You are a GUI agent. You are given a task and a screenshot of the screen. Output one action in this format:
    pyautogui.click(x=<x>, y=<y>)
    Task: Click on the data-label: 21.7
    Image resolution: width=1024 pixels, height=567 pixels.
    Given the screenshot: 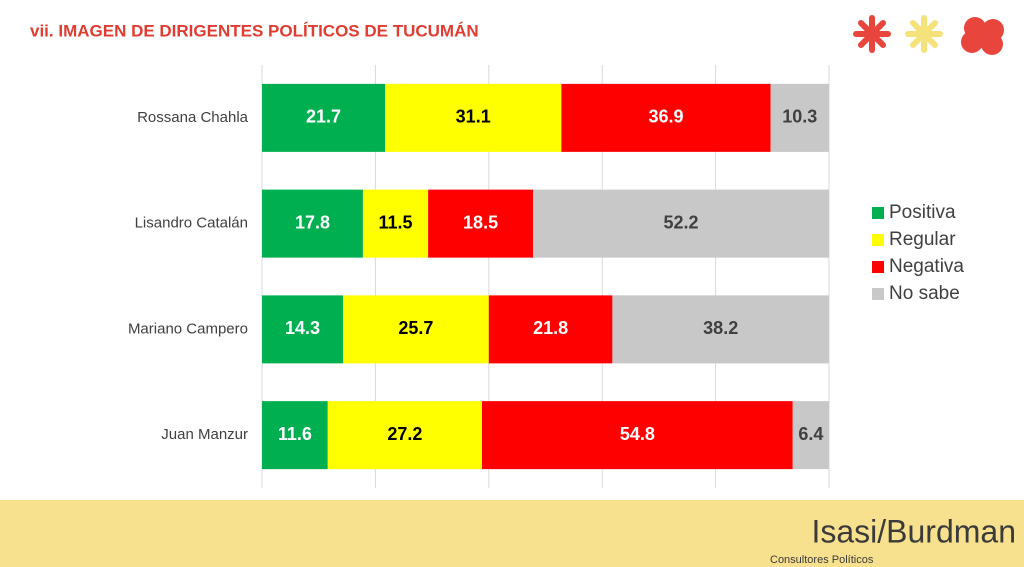 What is the action you would take?
    pyautogui.click(x=323, y=117)
    